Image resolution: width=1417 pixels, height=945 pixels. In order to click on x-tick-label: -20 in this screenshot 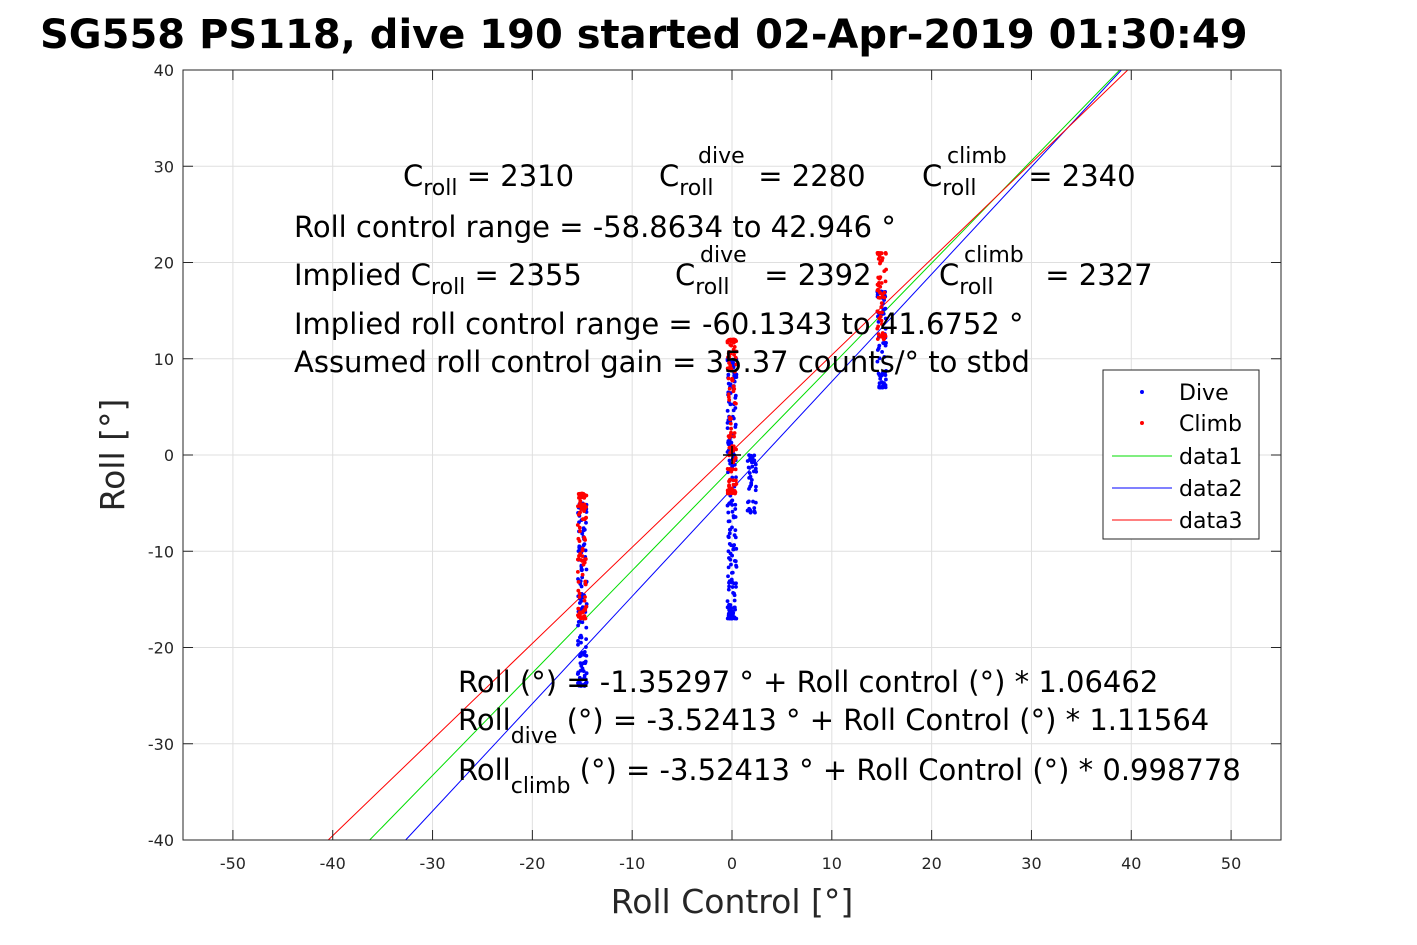, I will do `click(532, 863)`.